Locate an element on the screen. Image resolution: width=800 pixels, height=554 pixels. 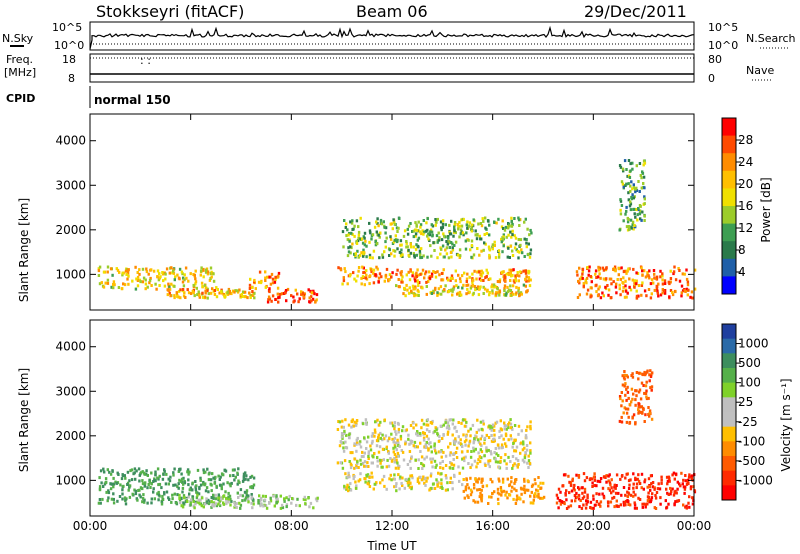
nave-label: Nave is located at coordinates (760, 70).